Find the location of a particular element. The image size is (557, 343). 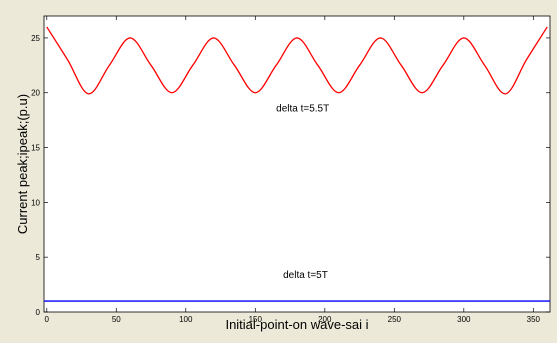

annotation-label: delta t=5.5T is located at coordinates (302, 108).